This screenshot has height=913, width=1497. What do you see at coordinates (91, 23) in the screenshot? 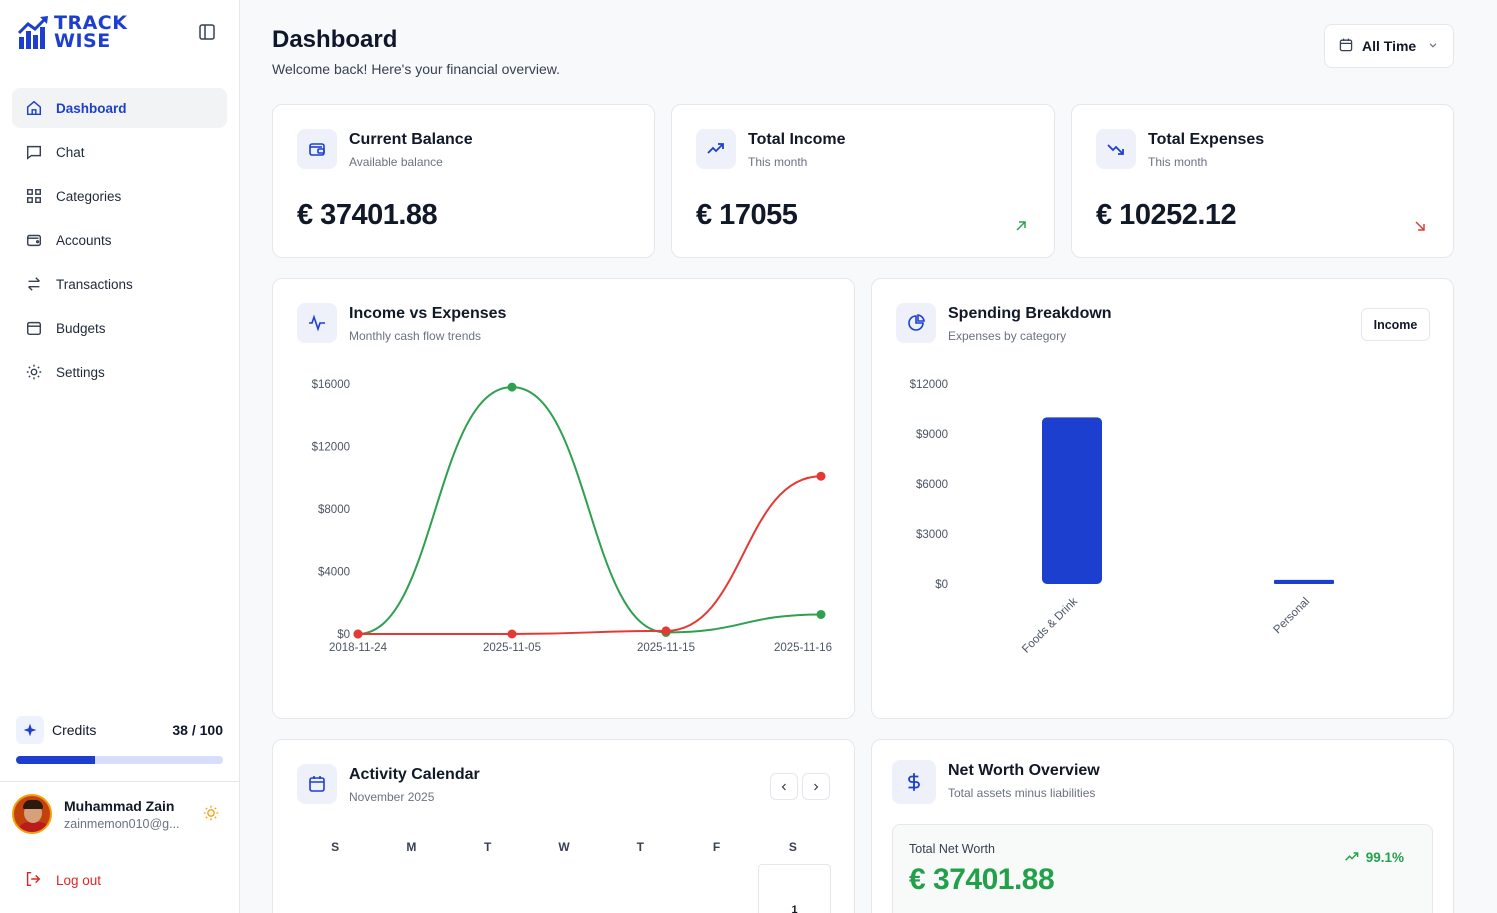
I see `logo-text-line1: TRACK` at bounding box center [91, 23].